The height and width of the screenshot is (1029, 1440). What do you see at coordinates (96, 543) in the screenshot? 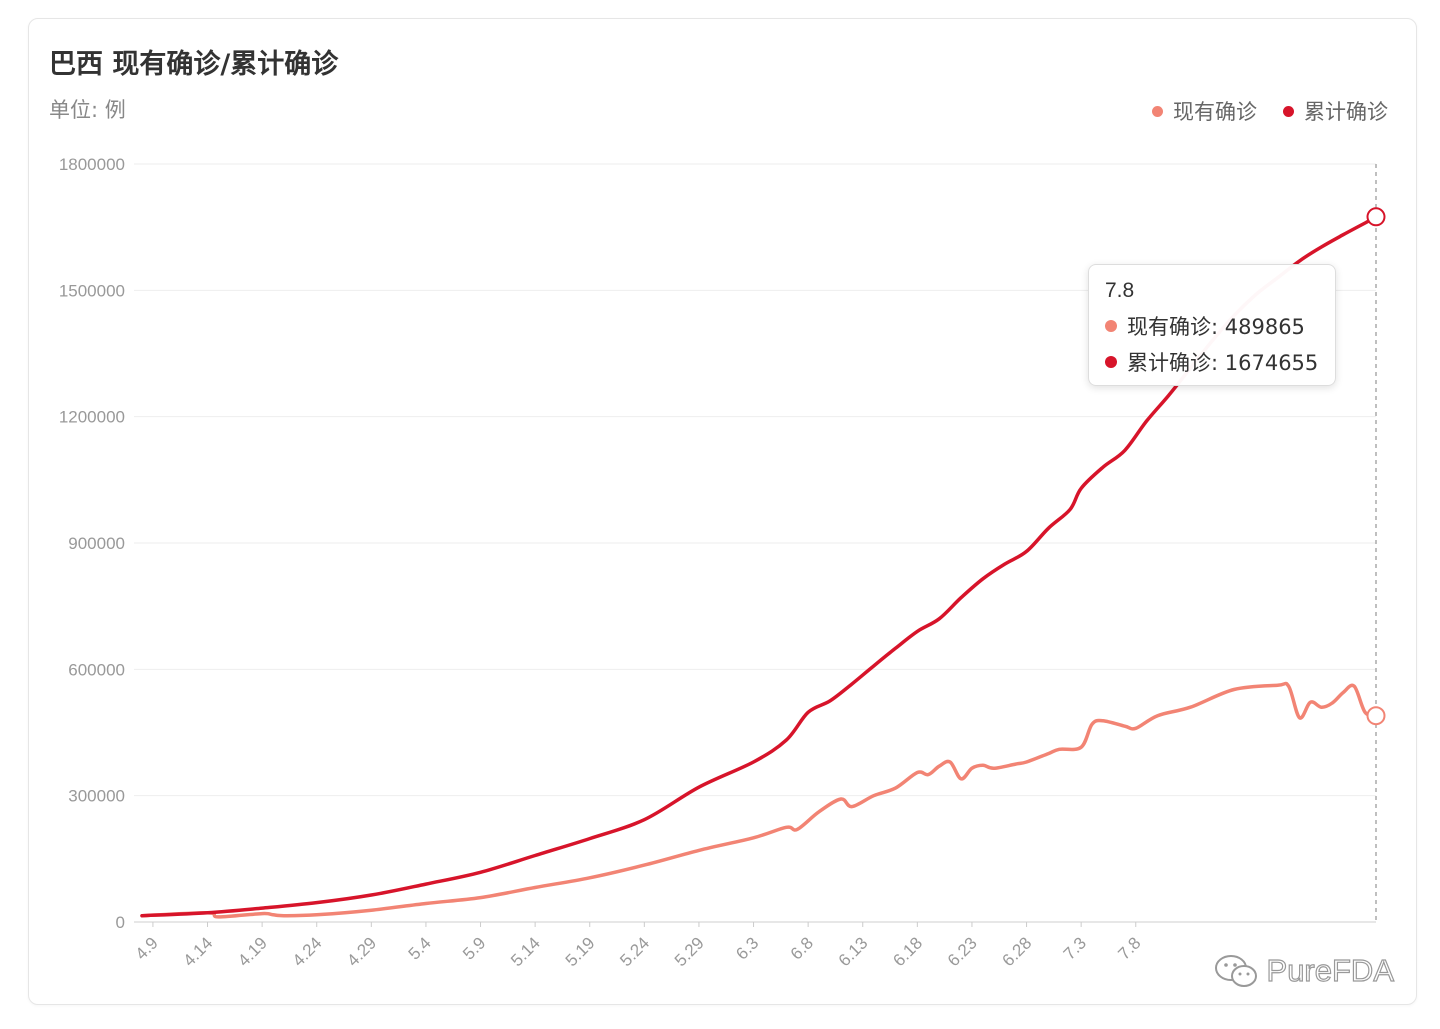
I see `y-tick-label: 900000` at bounding box center [96, 543].